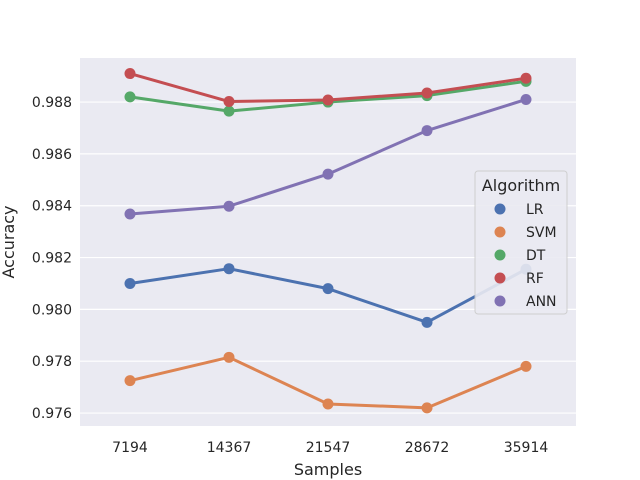 The width and height of the screenshot is (640, 480). Describe the element at coordinates (536, 256) in the screenshot. I see `legend-label: DT` at that location.